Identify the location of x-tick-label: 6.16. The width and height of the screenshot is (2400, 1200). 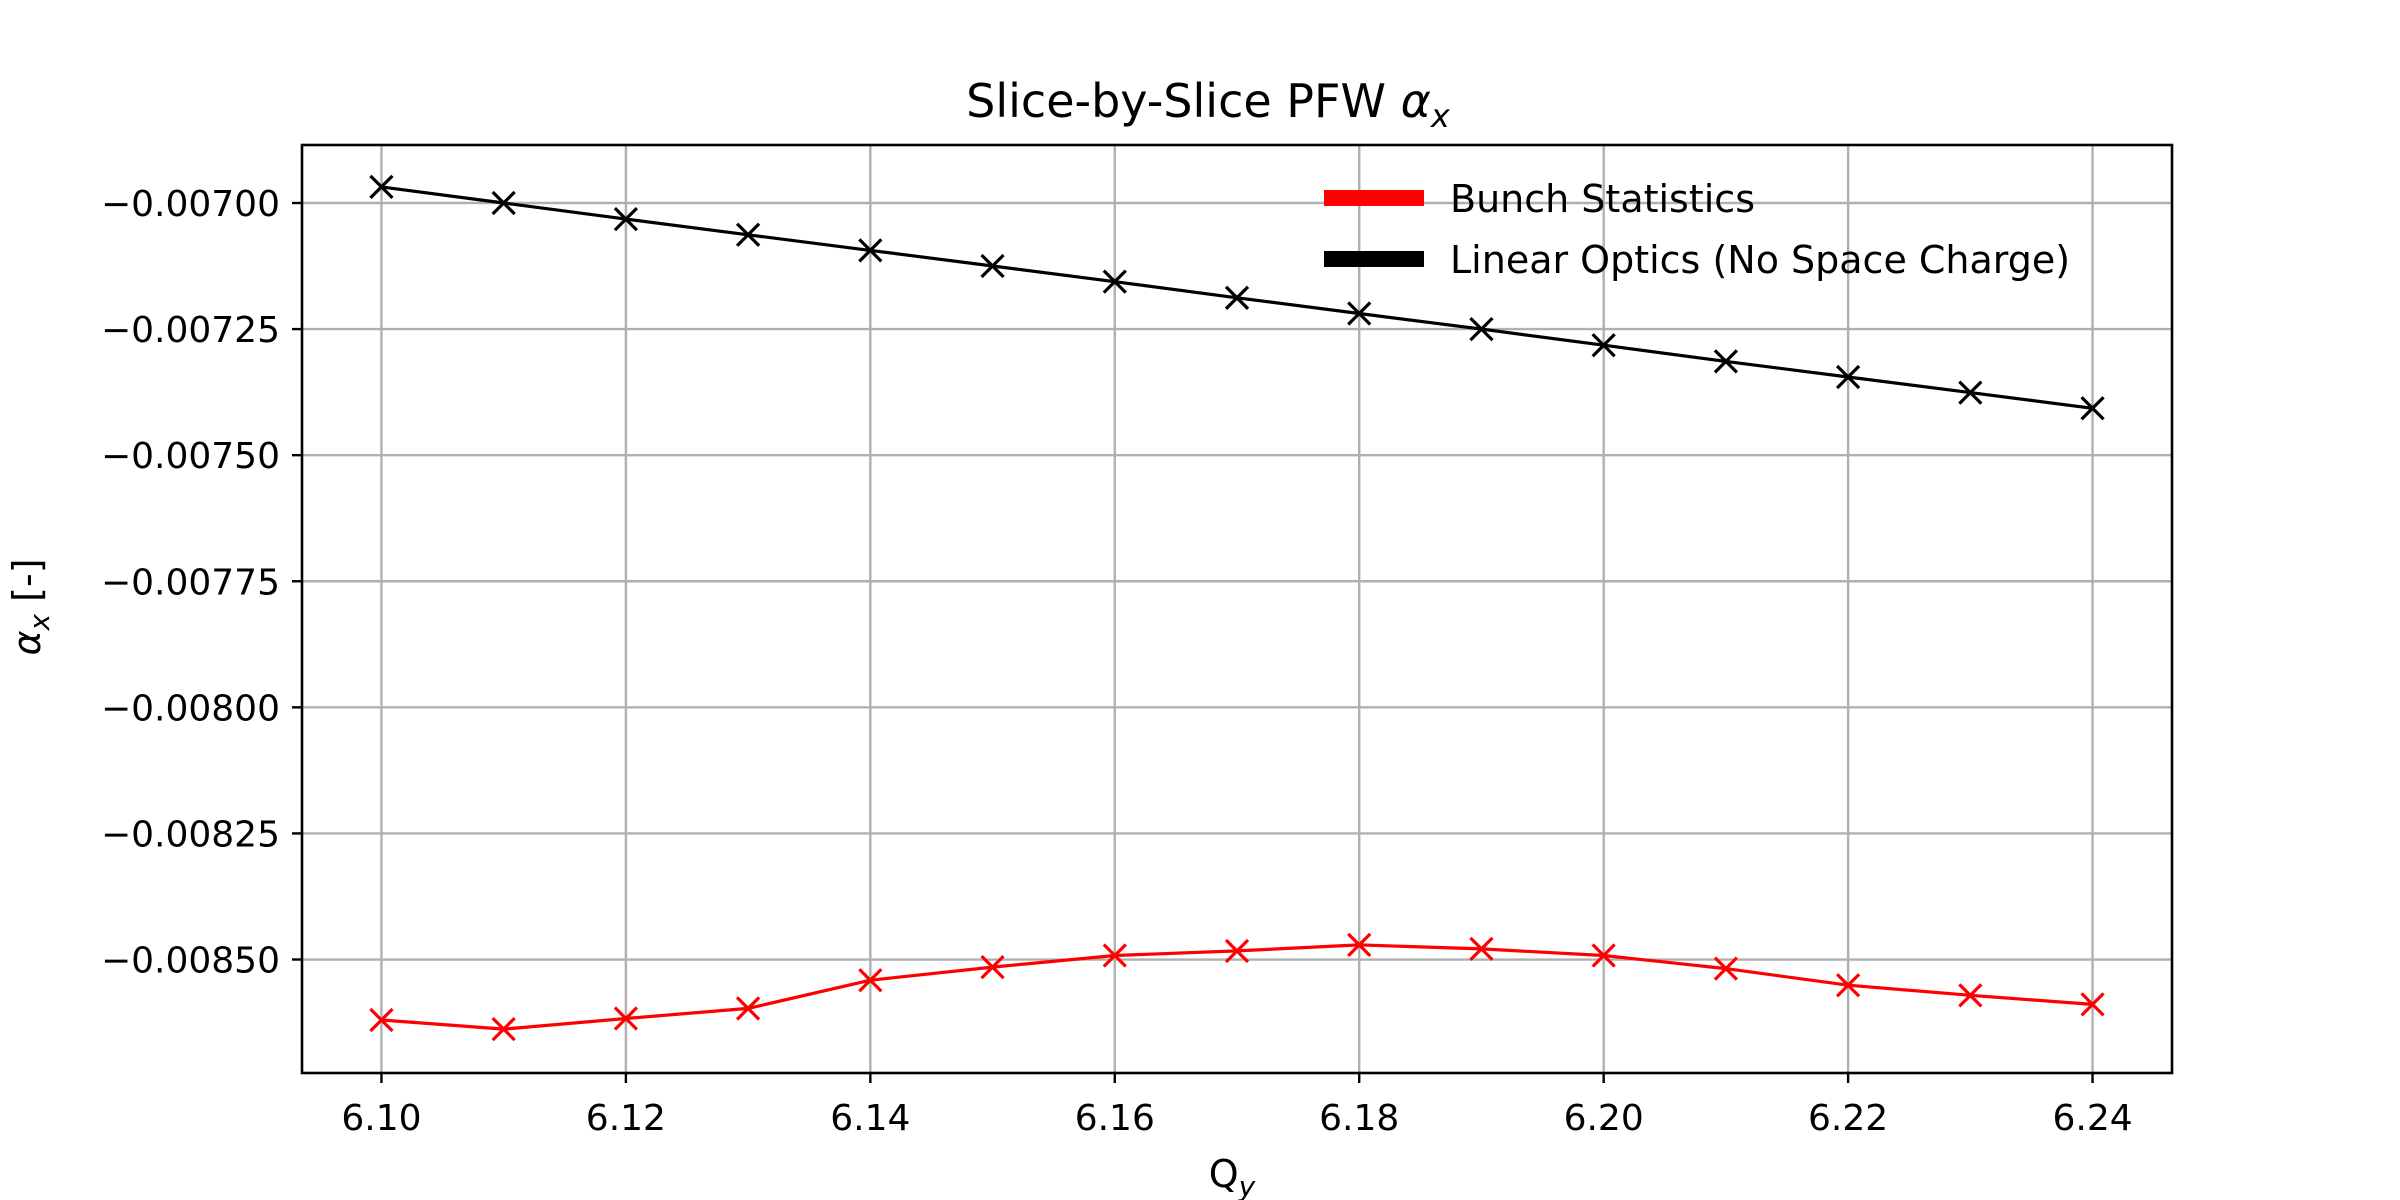
(1115, 1118).